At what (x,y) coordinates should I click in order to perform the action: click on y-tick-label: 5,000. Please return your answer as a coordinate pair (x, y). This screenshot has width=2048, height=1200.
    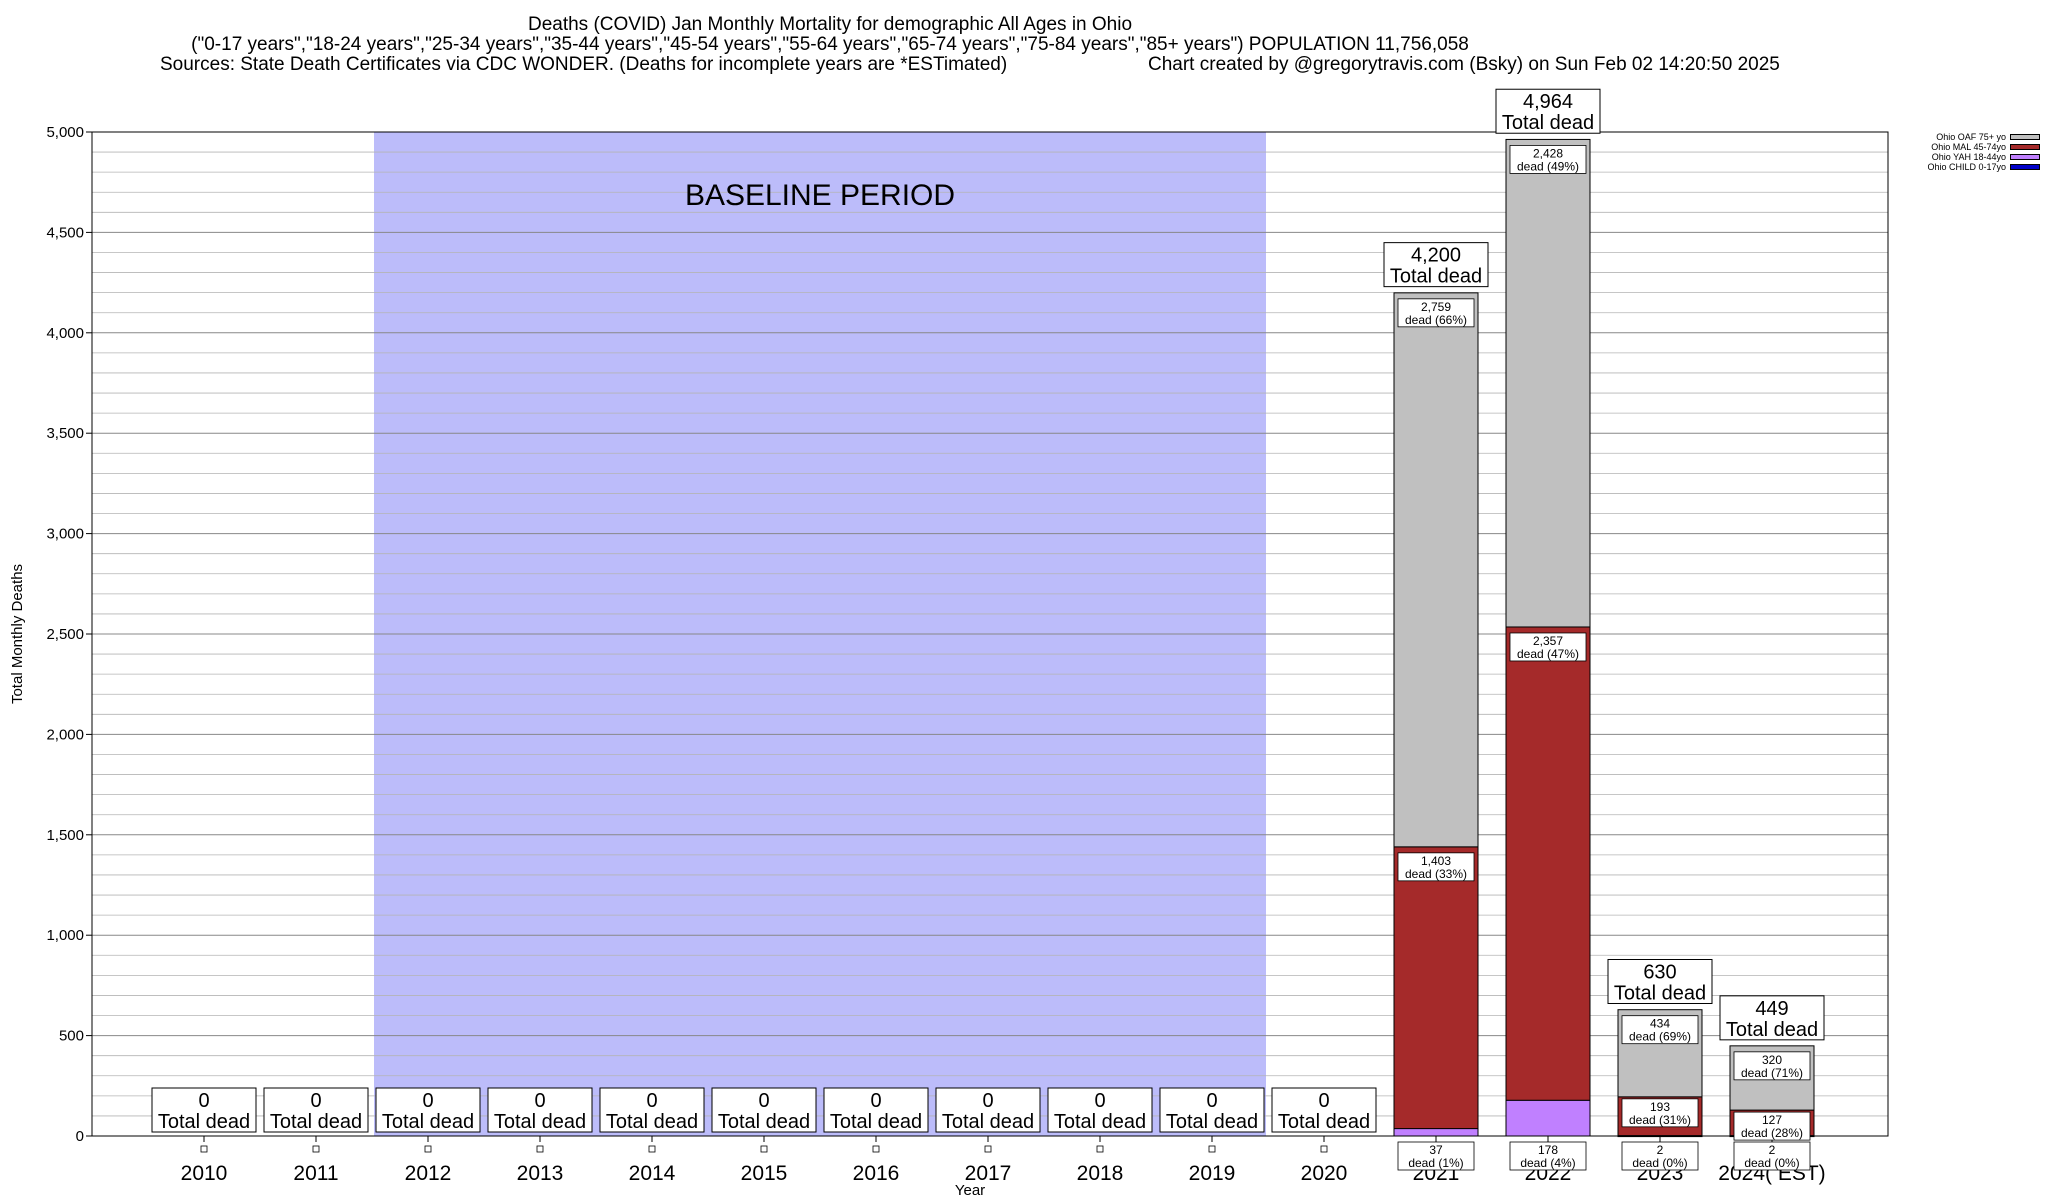
    Looking at the image, I should click on (65, 132).